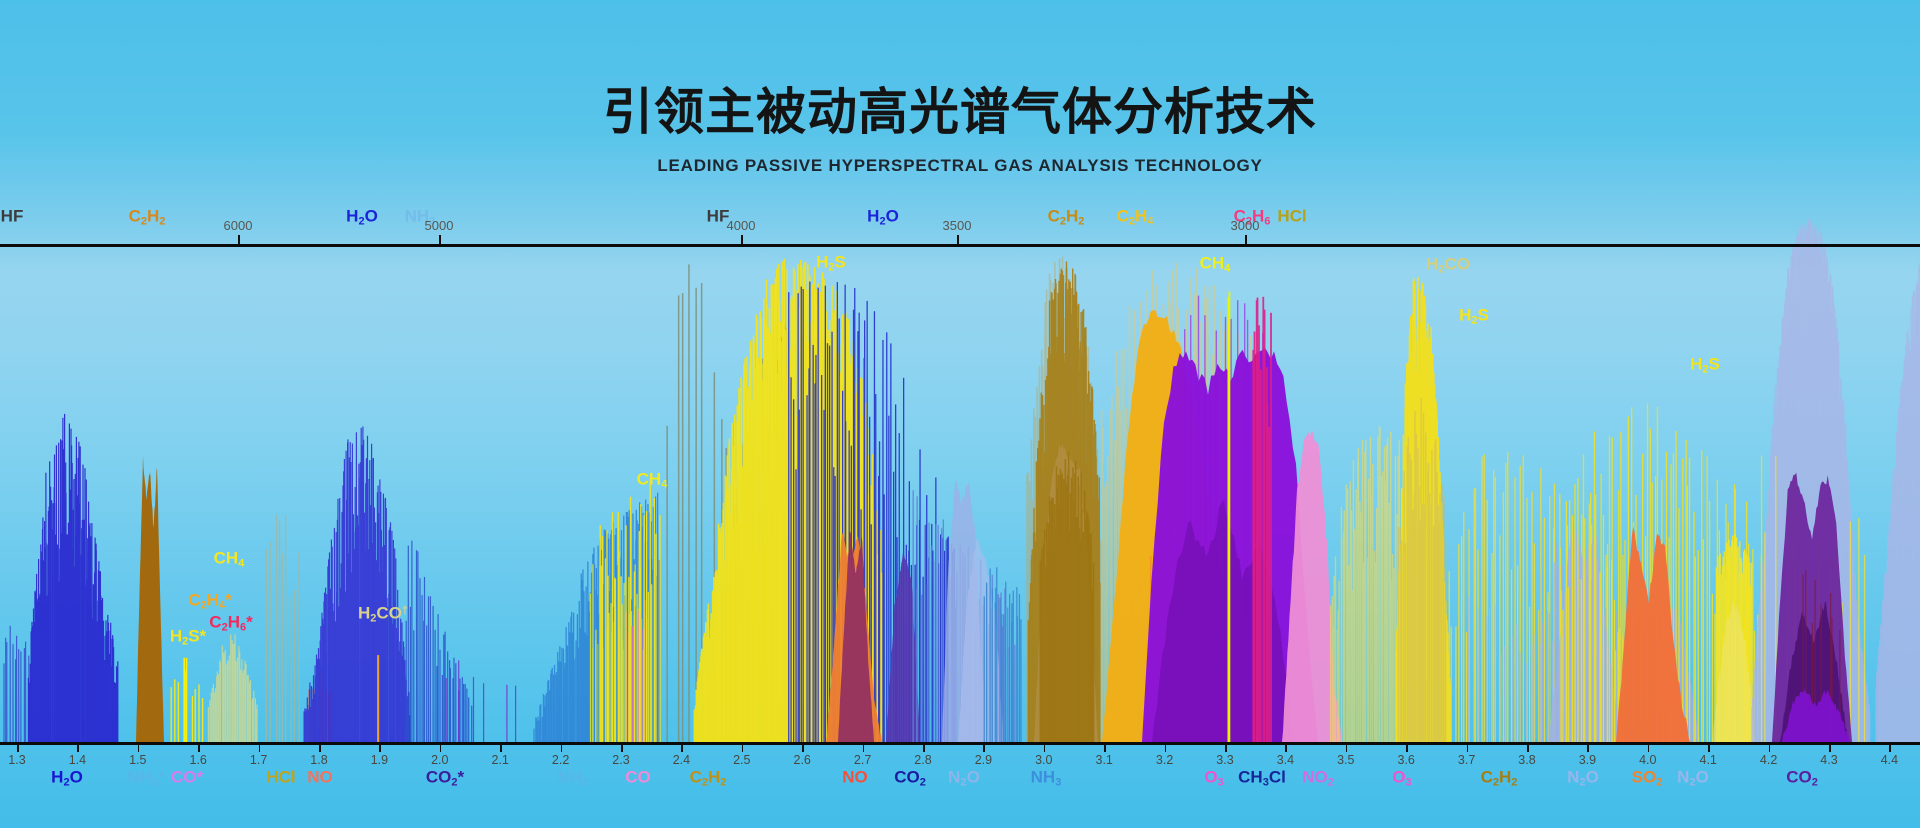 The width and height of the screenshot is (1920, 828). What do you see at coordinates (439, 225) in the screenshot?
I see `wavenumber-tick-label: 5000` at bounding box center [439, 225].